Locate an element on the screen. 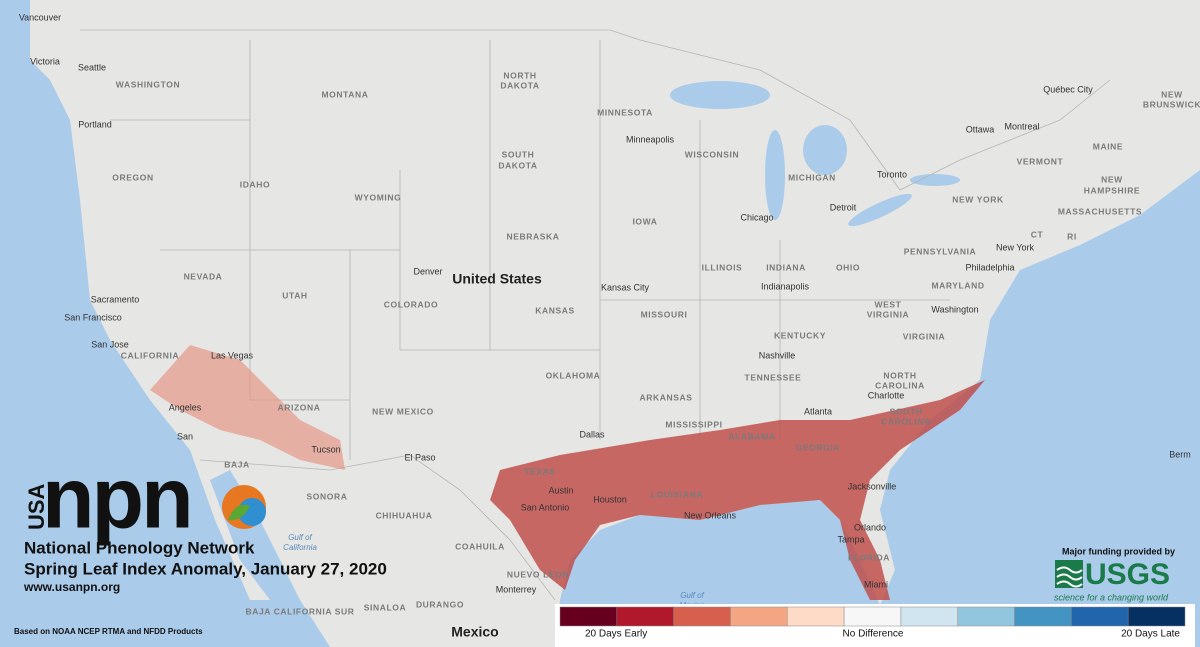  state-label: WEST is located at coordinates (888, 304).